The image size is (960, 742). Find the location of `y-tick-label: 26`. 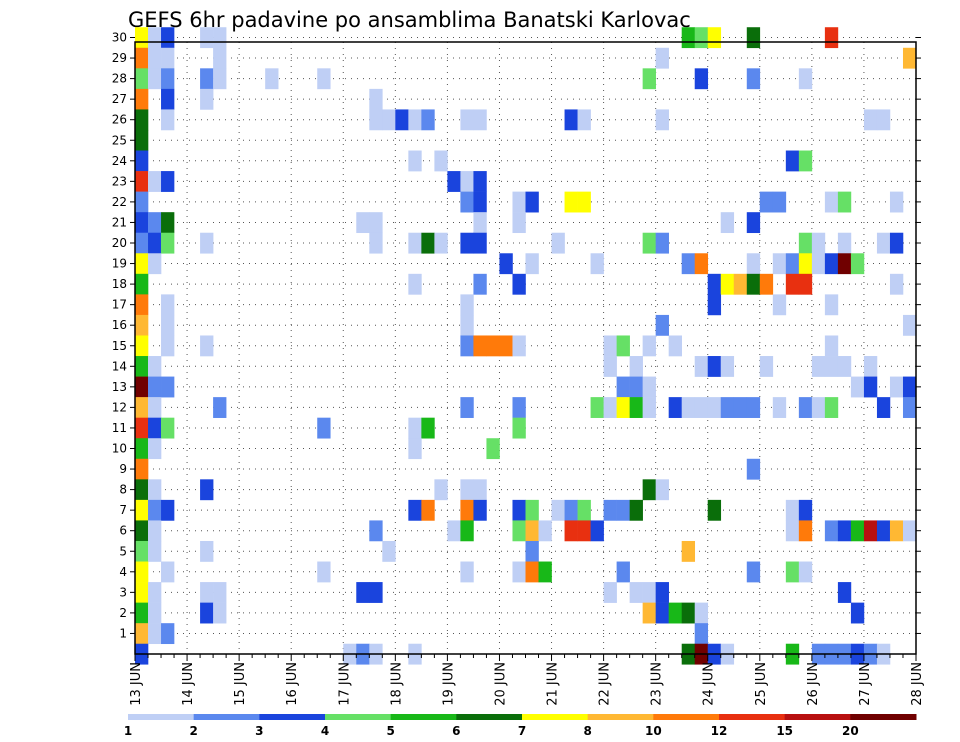

y-tick-label: 26 is located at coordinates (119, 120).